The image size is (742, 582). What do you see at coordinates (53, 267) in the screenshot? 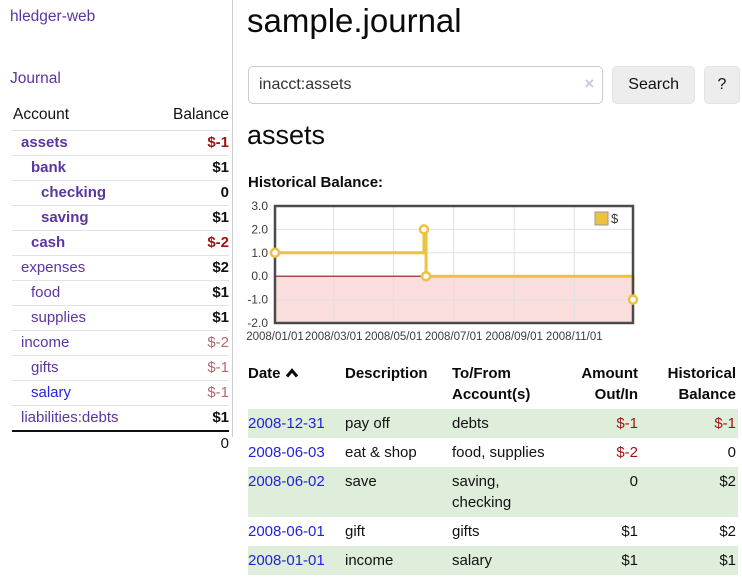
I see `account-link-expenses: expenses` at bounding box center [53, 267].